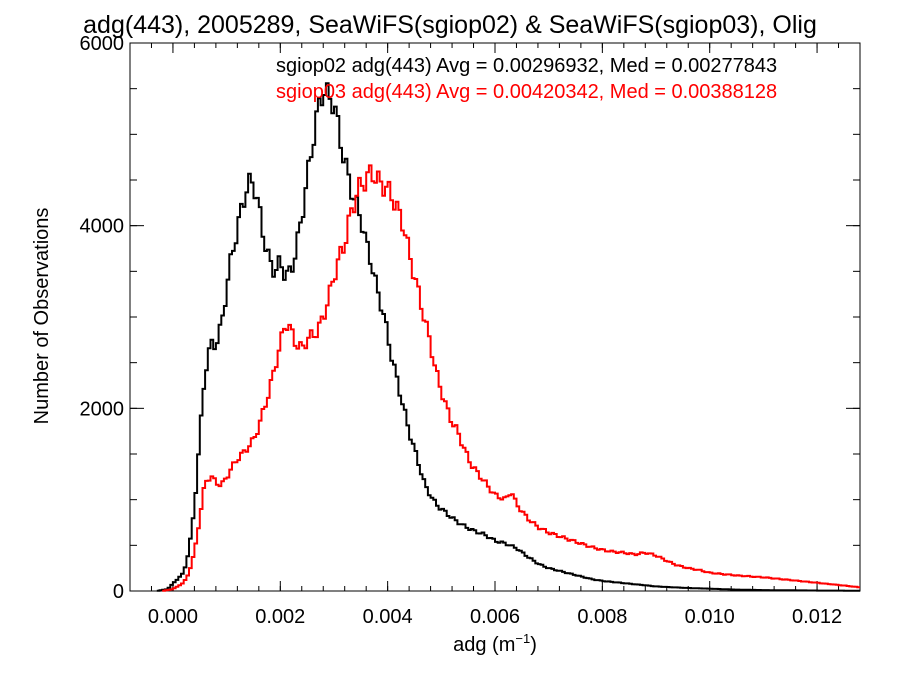  I want to click on x-tick-label: 0.000, so click(173, 617).